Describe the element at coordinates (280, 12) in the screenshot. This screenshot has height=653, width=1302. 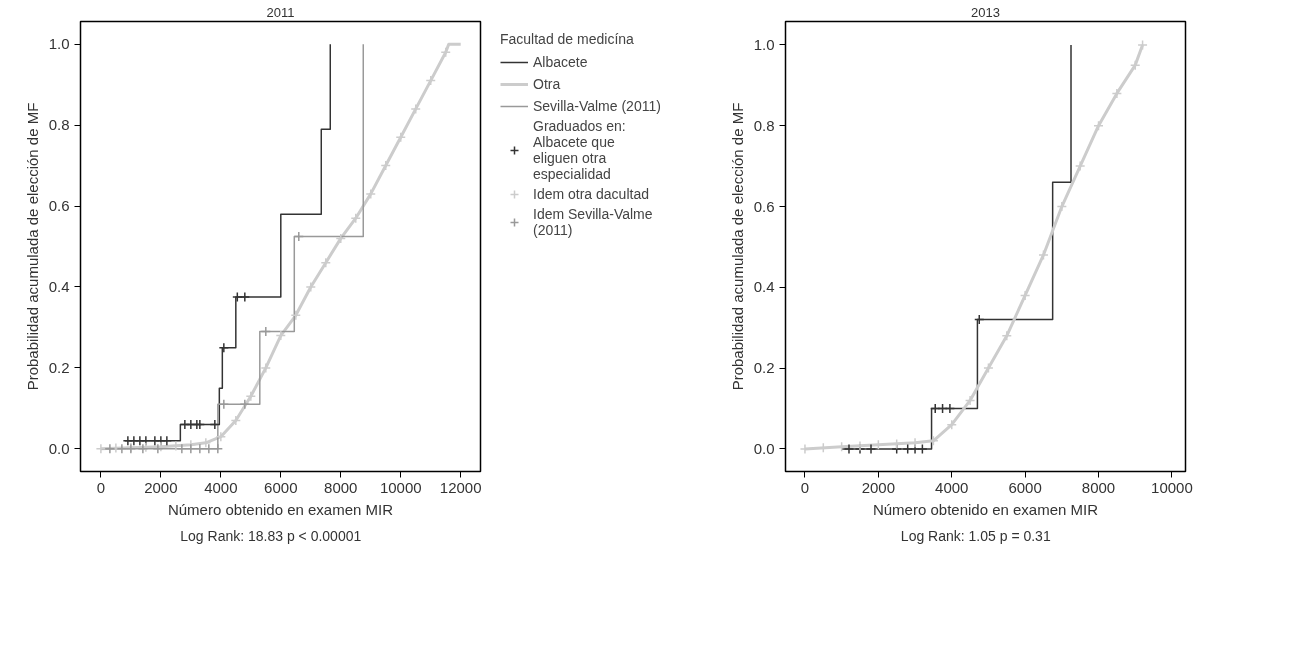
I see `chart-title: 2011` at that location.